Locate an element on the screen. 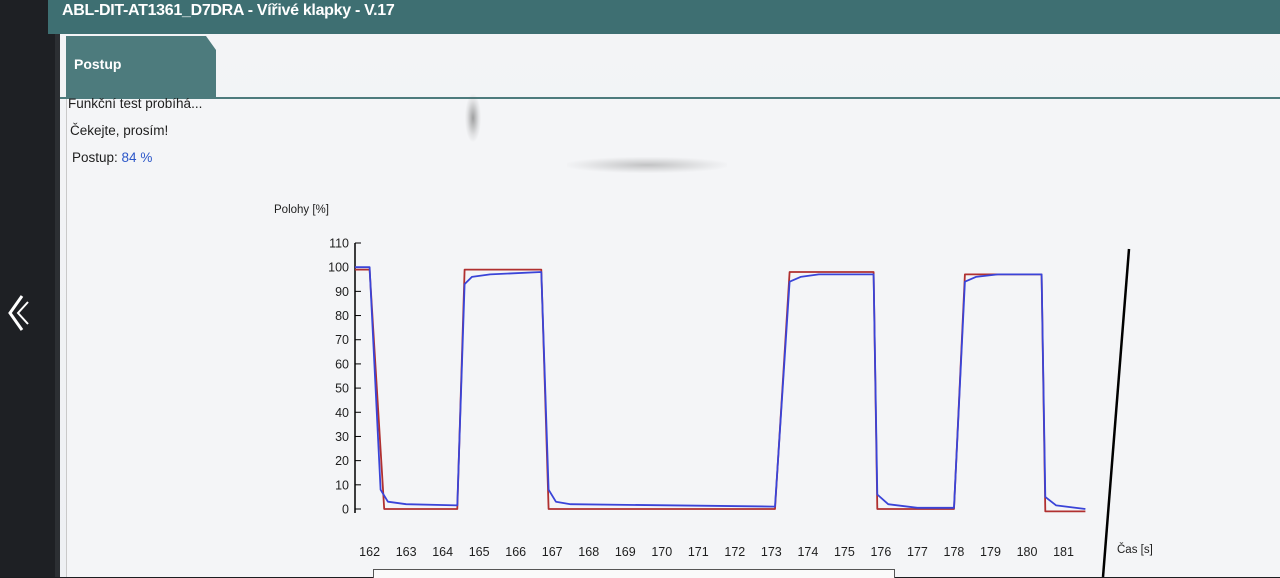  x-tick-label: 178 is located at coordinates (954, 552).